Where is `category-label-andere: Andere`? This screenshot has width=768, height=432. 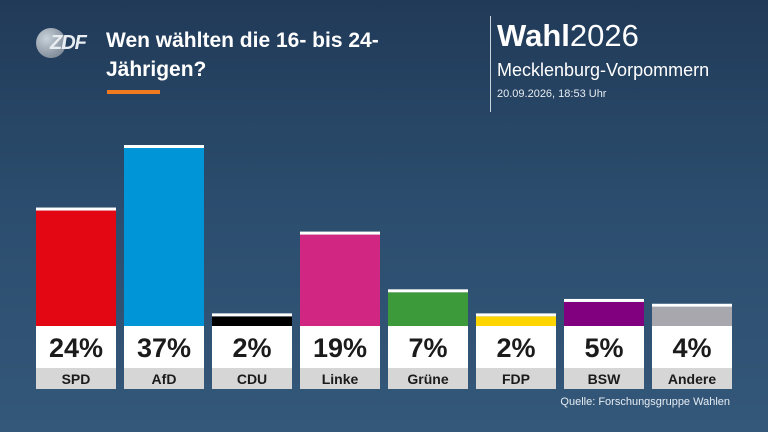
category-label-andere: Andere is located at coordinates (692, 379).